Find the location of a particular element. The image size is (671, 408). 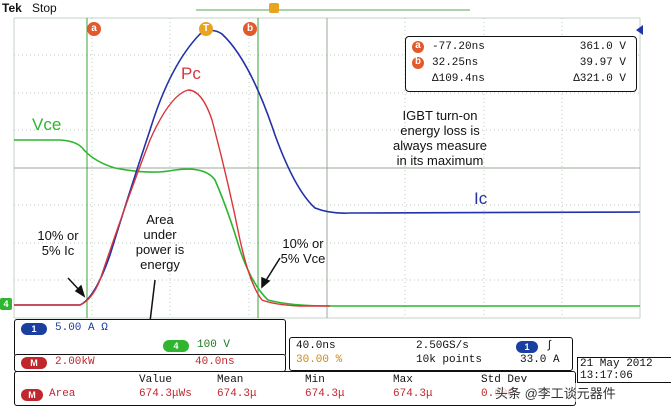

trigger-marker: T is located at coordinates (206, 29).